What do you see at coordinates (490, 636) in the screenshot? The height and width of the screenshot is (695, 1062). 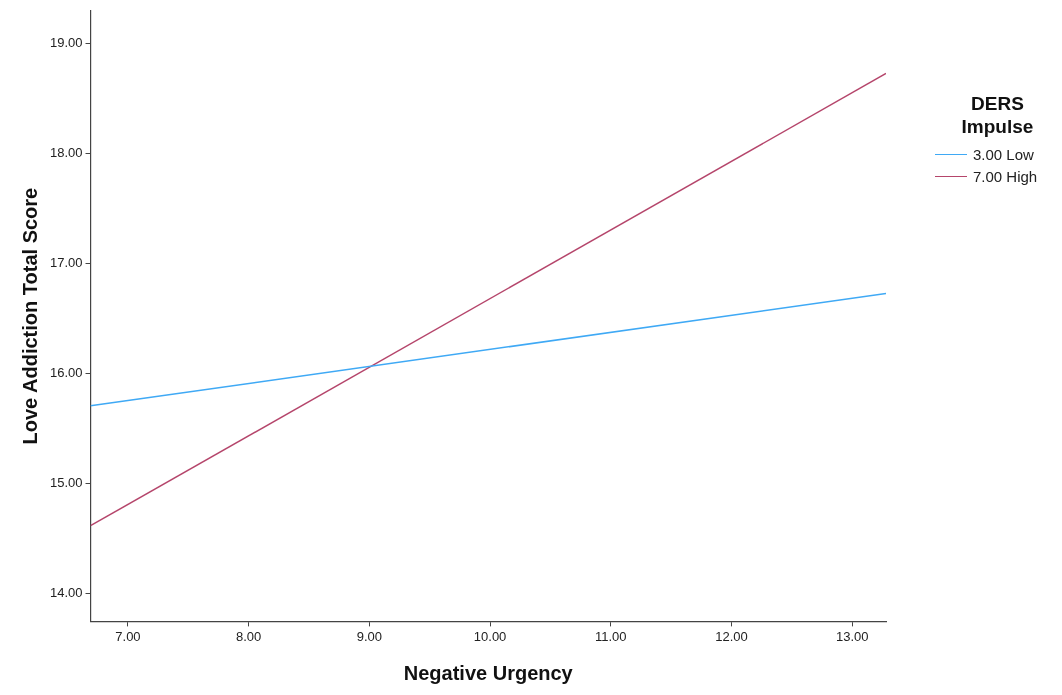 I see `x-tick-label: 10.00` at bounding box center [490, 636].